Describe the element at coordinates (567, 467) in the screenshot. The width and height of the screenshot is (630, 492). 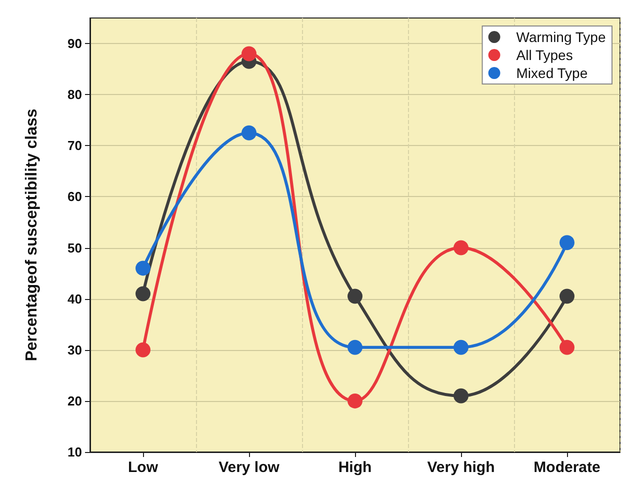
I see `x-tick-label: Moderate` at that location.